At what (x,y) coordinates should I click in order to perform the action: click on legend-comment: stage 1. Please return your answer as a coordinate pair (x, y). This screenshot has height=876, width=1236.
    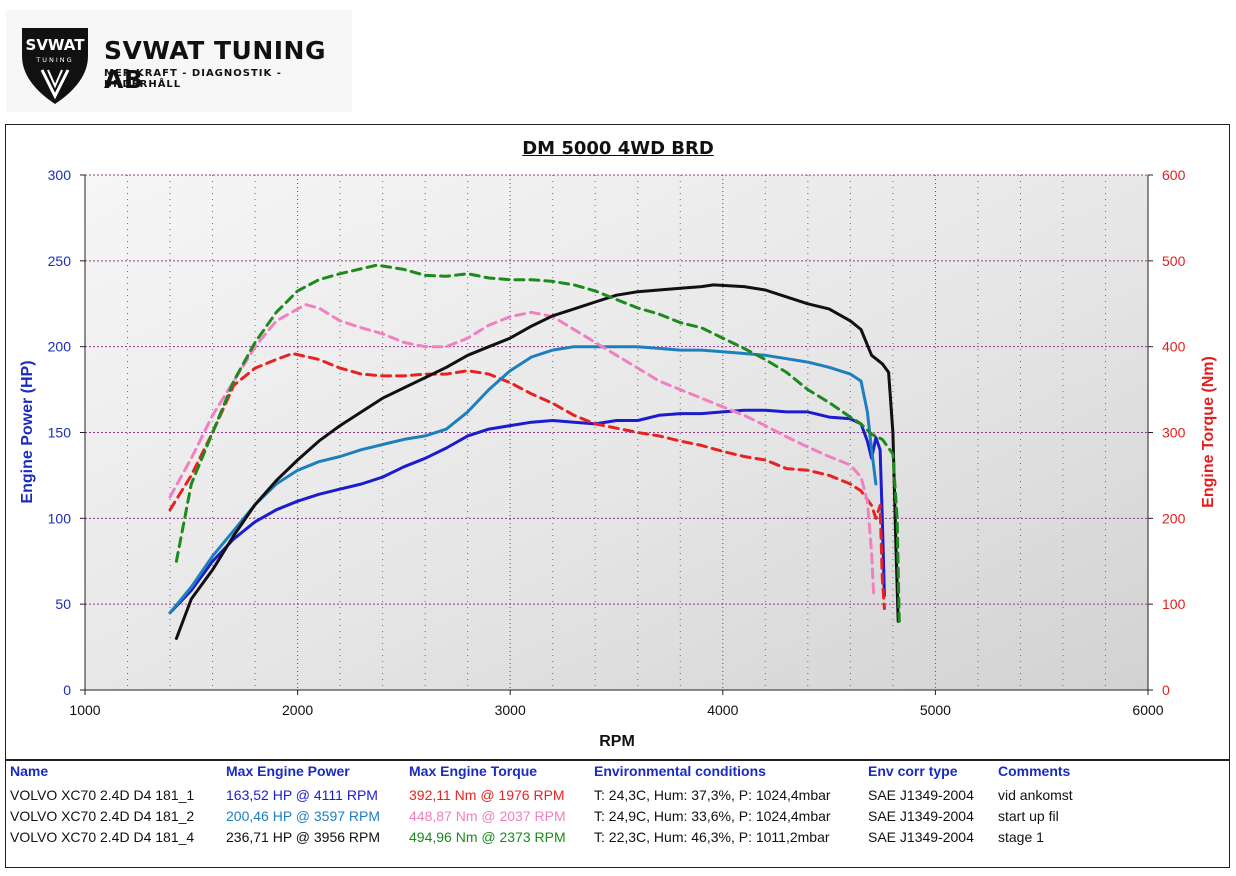
    Looking at the image, I should click on (1021, 837).